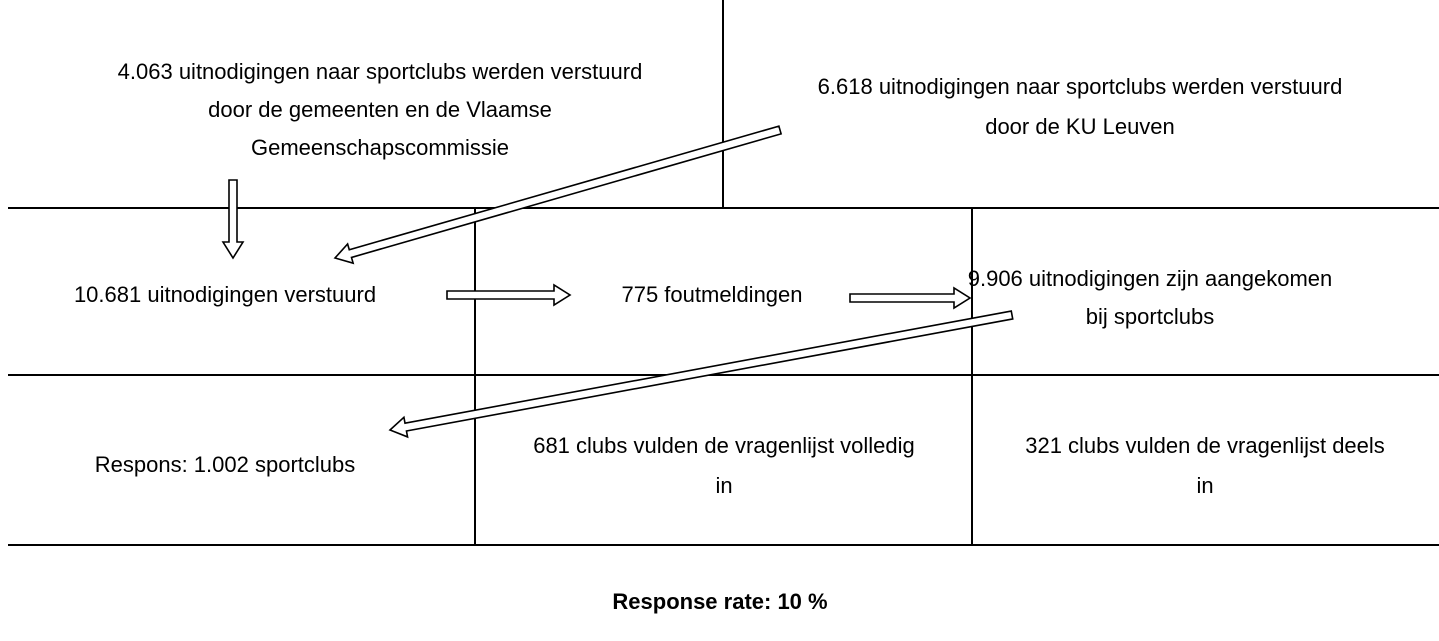 This screenshot has height=641, width=1439. Describe the element at coordinates (1080, 126) in the screenshot. I see `cell-text: door de KU Leuven` at that location.